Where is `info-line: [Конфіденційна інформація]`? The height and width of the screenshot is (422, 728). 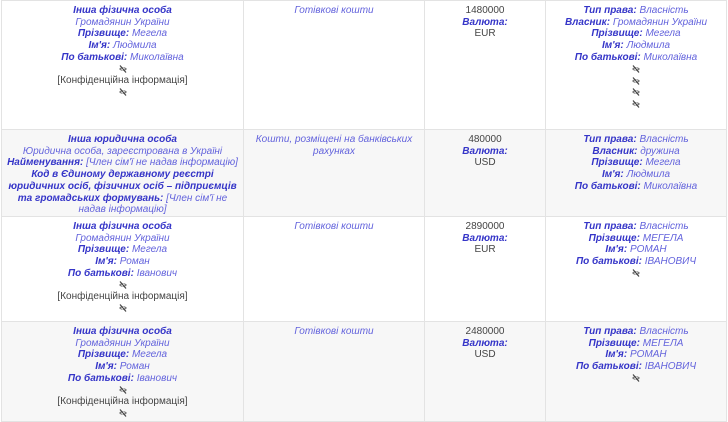 info-line: [Конфіденційна інформація] is located at coordinates (122, 402).